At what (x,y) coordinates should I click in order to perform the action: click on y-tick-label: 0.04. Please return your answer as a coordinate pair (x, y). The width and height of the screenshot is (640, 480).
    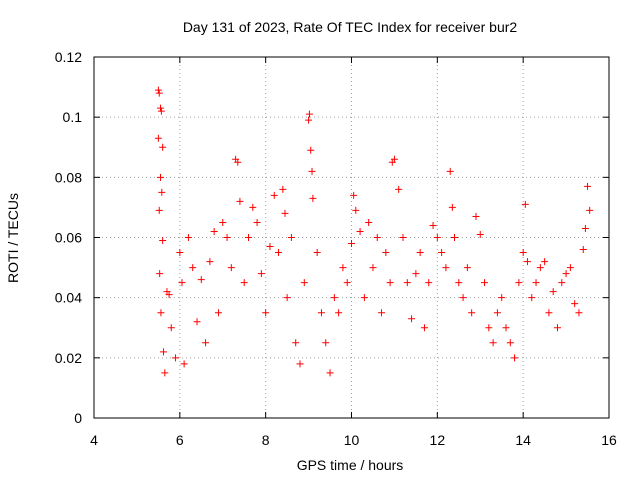
    Looking at the image, I should click on (68, 298).